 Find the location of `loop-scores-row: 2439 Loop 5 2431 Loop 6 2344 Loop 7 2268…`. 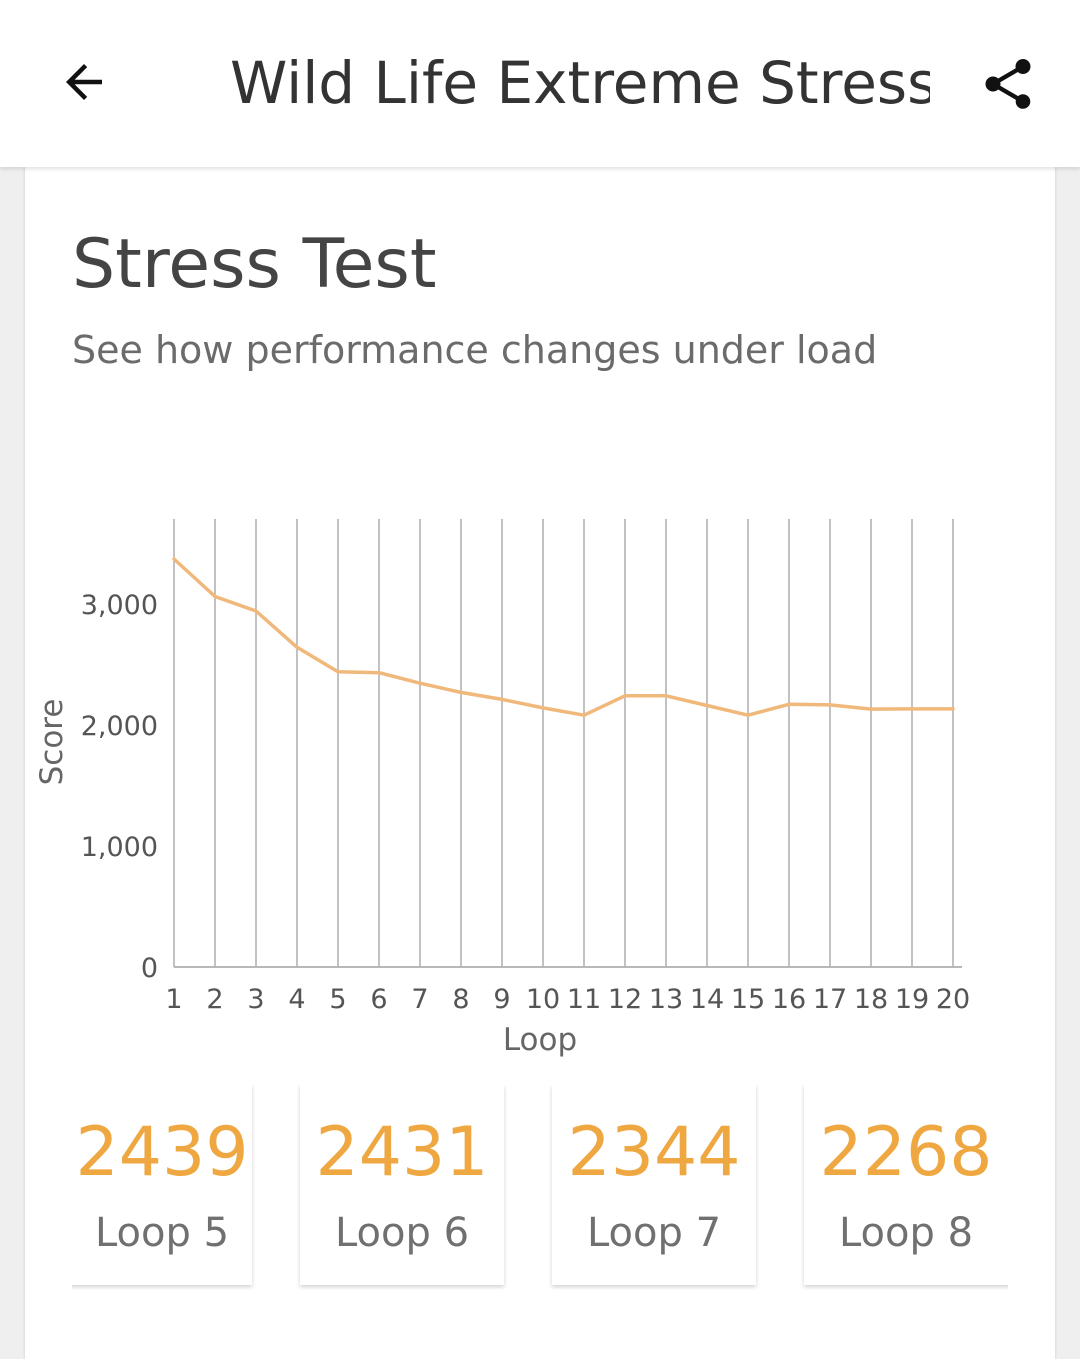

loop-scores-row: 2439 Loop 5 2431 Loop 6 2344 Loop 7 2268… is located at coordinates (540, 1187).